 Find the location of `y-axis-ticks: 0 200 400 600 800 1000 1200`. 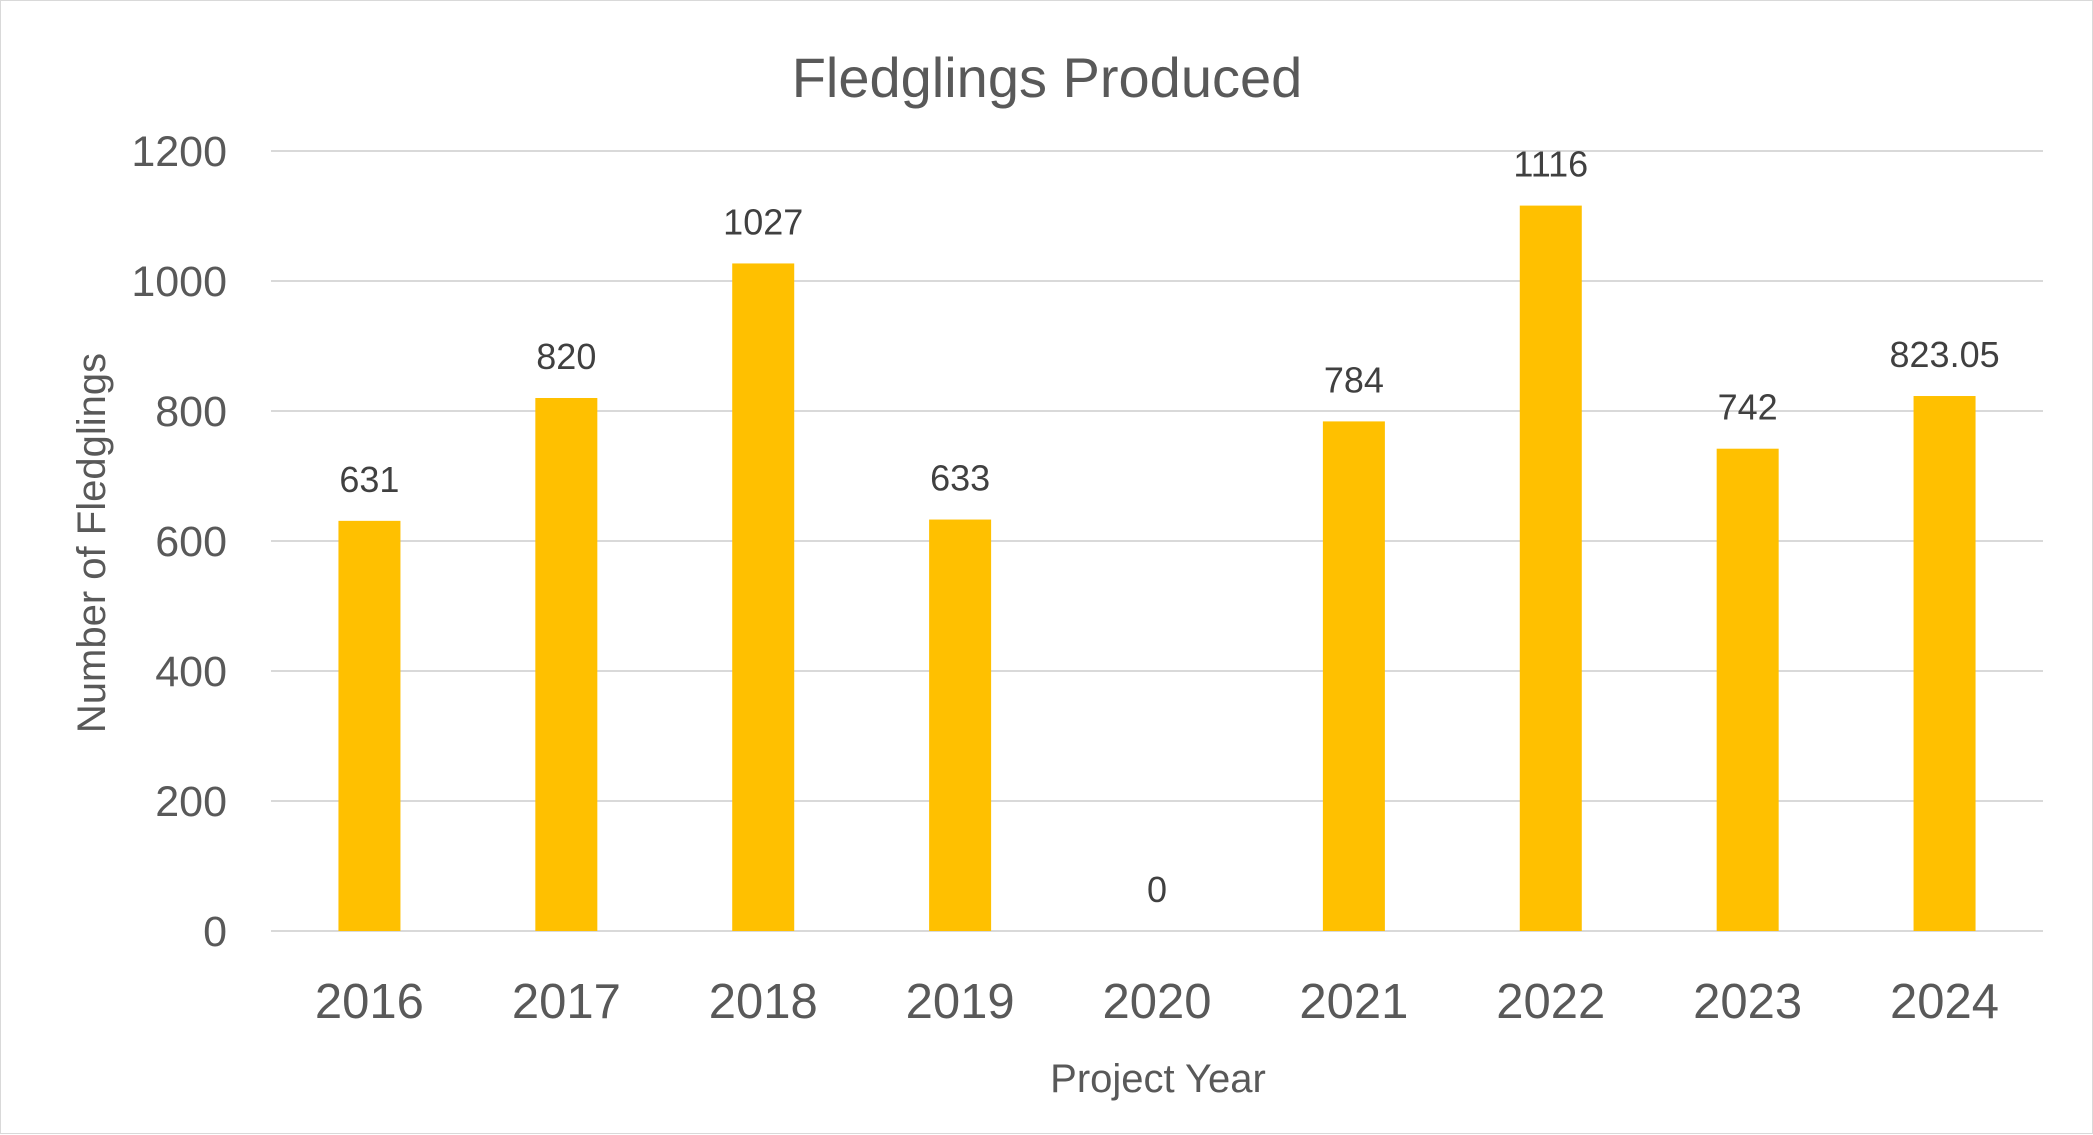

y-axis-ticks: 0 200 400 600 800 1000 1200 is located at coordinates (179, 542).